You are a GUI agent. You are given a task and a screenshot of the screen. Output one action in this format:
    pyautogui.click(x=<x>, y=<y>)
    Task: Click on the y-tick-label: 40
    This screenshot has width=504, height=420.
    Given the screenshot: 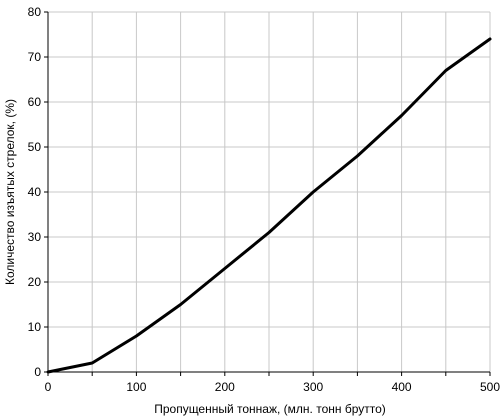 What is the action you would take?
    pyautogui.click(x=35, y=192)
    